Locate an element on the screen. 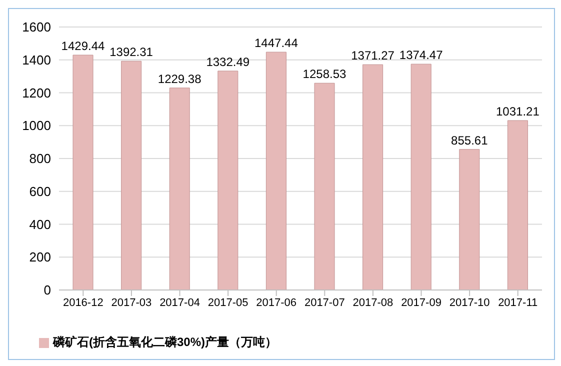 This screenshot has height=366, width=561. y-tick-label: 0 is located at coordinates (47, 290).